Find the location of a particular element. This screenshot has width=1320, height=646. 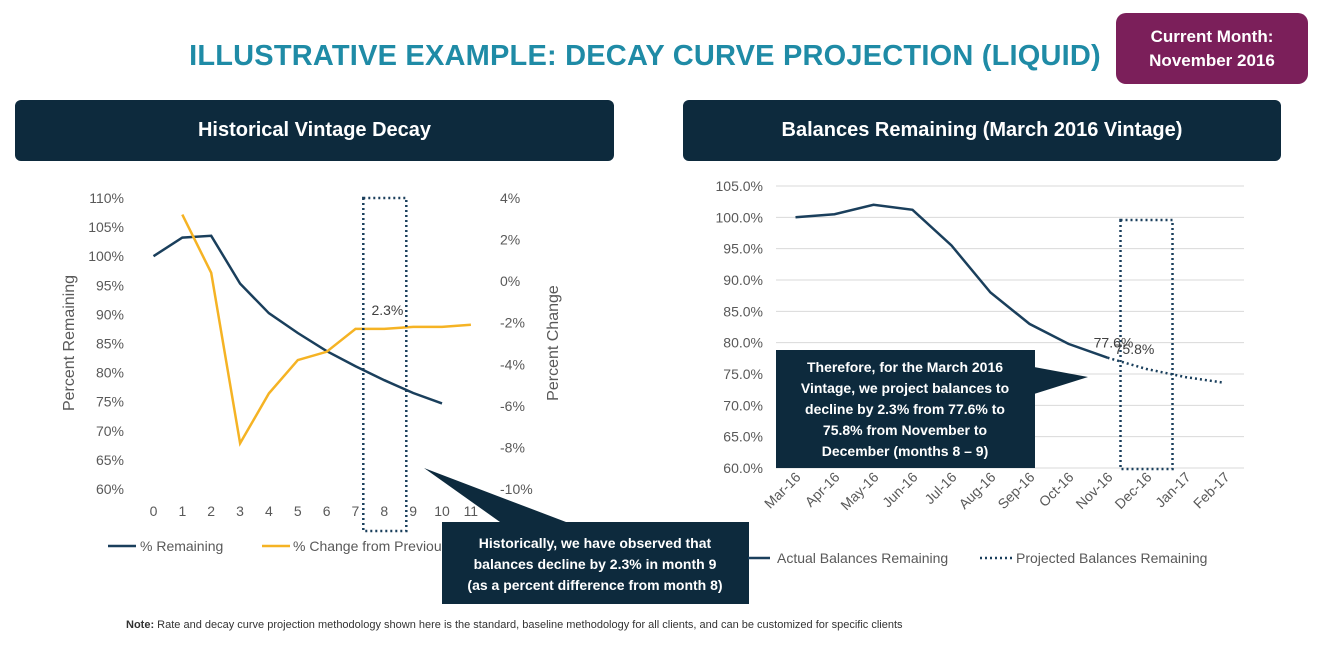

right-panel-header: Balances Remaining (March 2016 Vintage) is located at coordinates (982, 130).